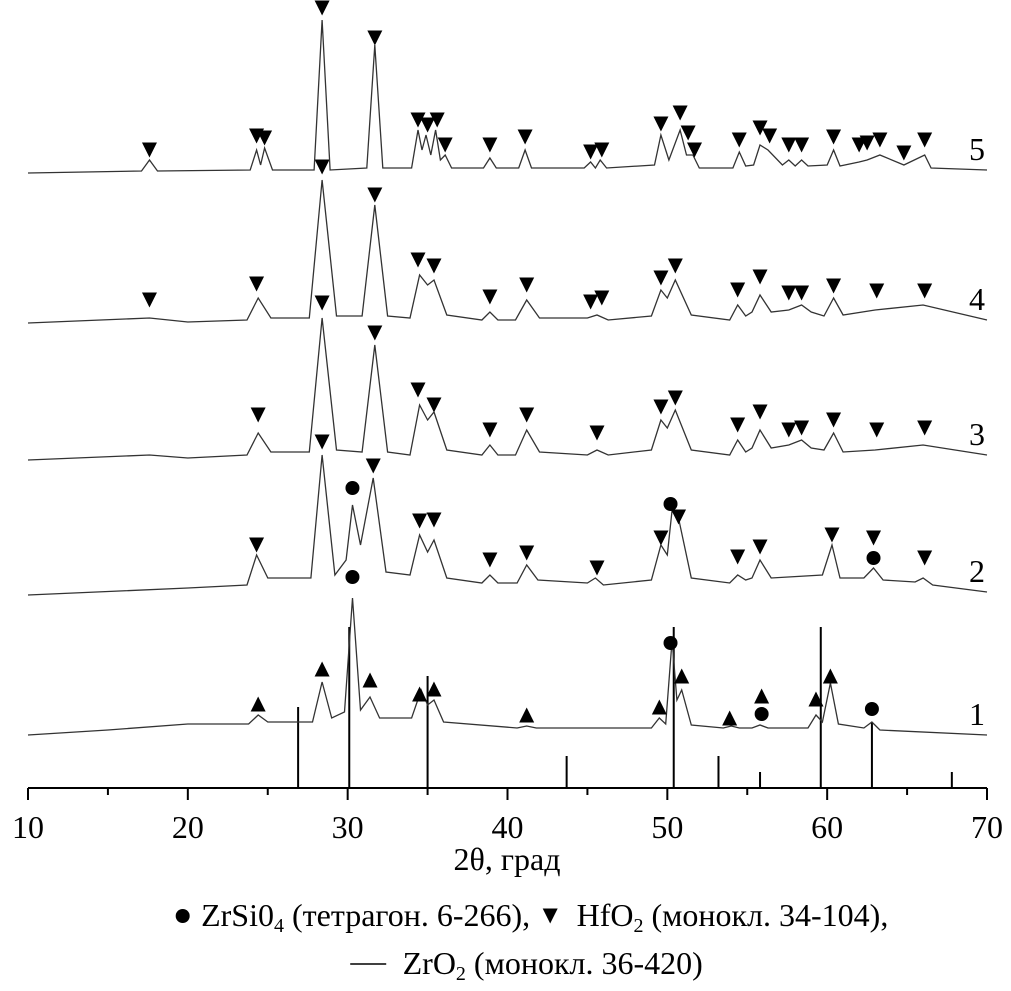  I want to click on curve-label: 4, so click(977, 299).